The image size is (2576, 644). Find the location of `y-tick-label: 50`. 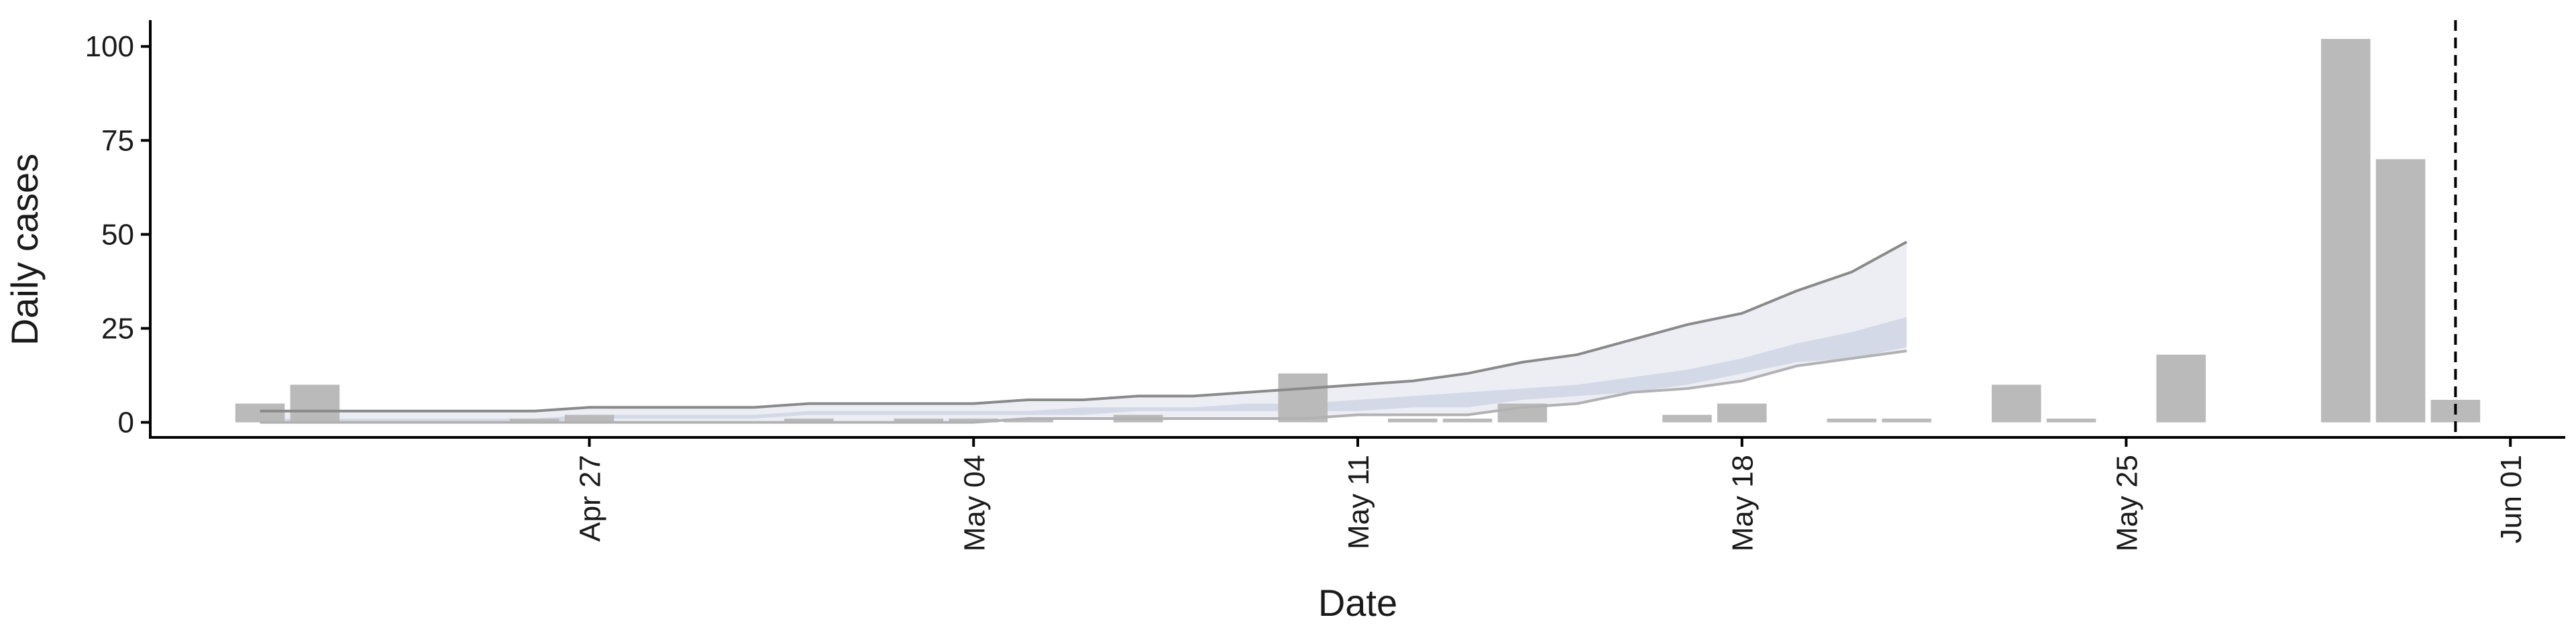

y-tick-label: 50 is located at coordinates (117, 234).